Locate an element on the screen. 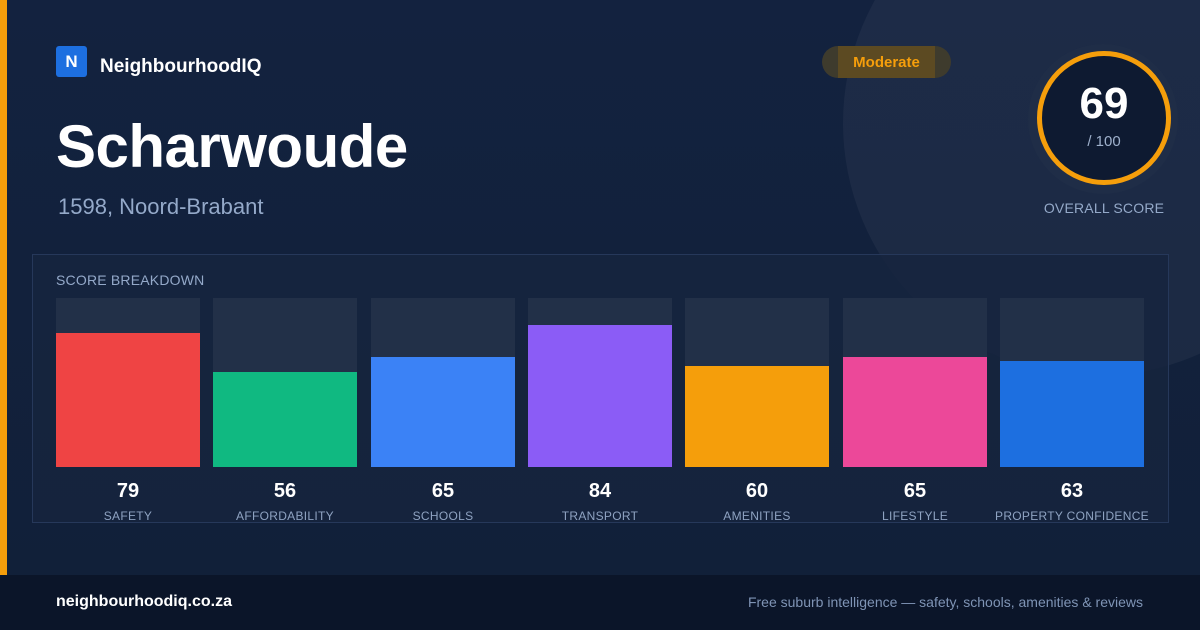 This screenshot has height=630, width=1200. suburb-location: 1598, Noord-Brabant is located at coordinates (161, 206).